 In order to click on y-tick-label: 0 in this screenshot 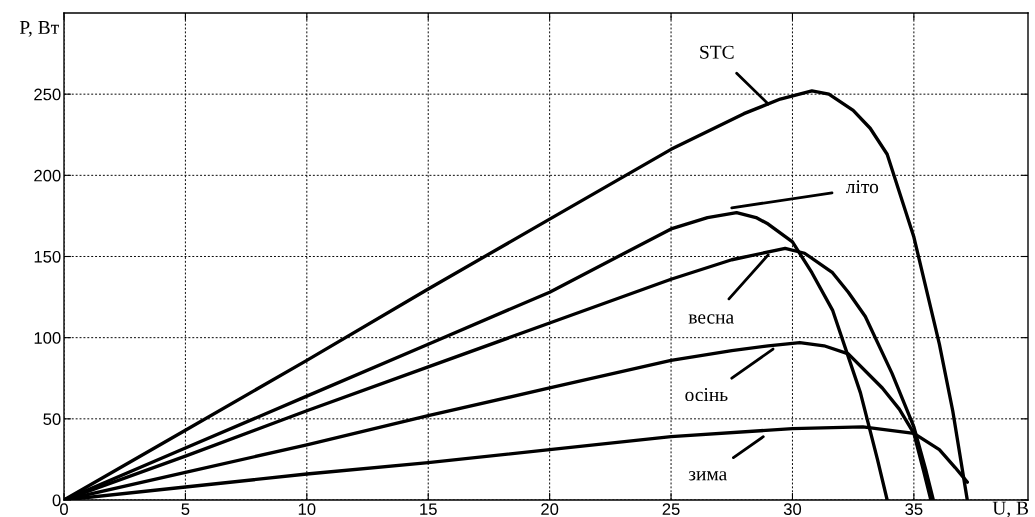, I will do `click(56, 500)`.